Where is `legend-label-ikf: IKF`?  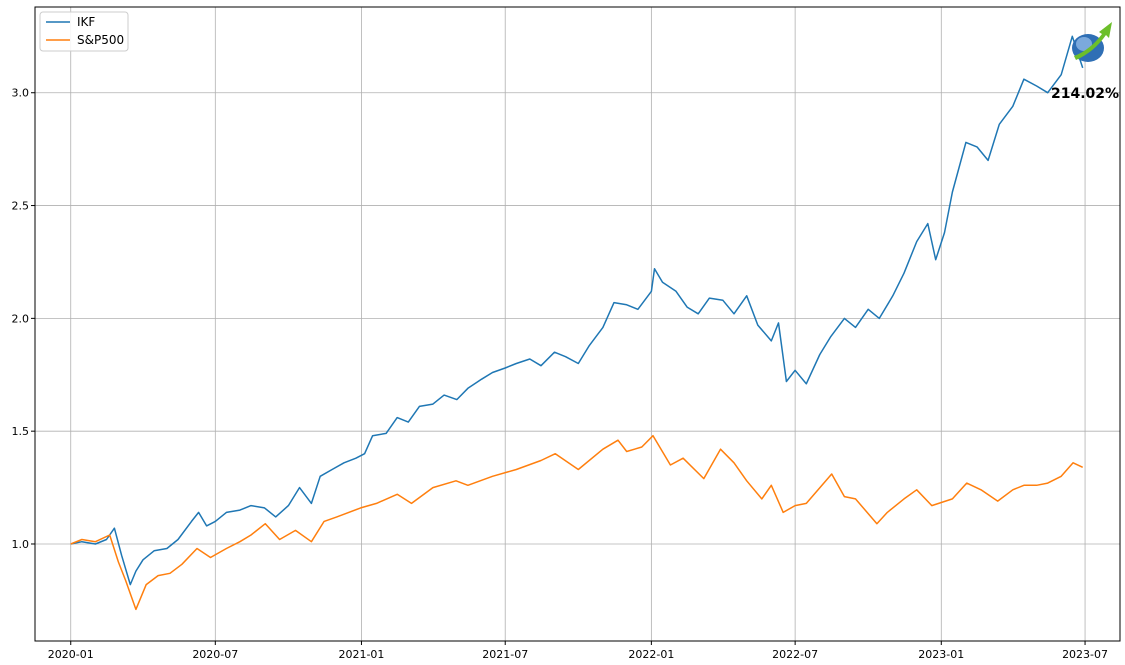 legend-label-ikf: IKF is located at coordinates (86, 22).